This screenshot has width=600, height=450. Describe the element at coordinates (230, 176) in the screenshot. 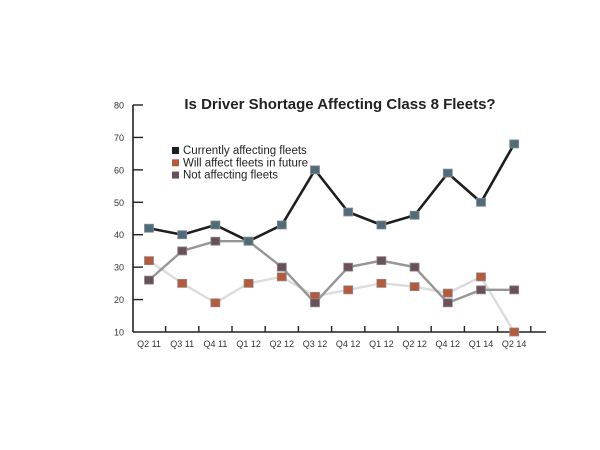

I see `legend-label: Not affecting fleets` at that location.